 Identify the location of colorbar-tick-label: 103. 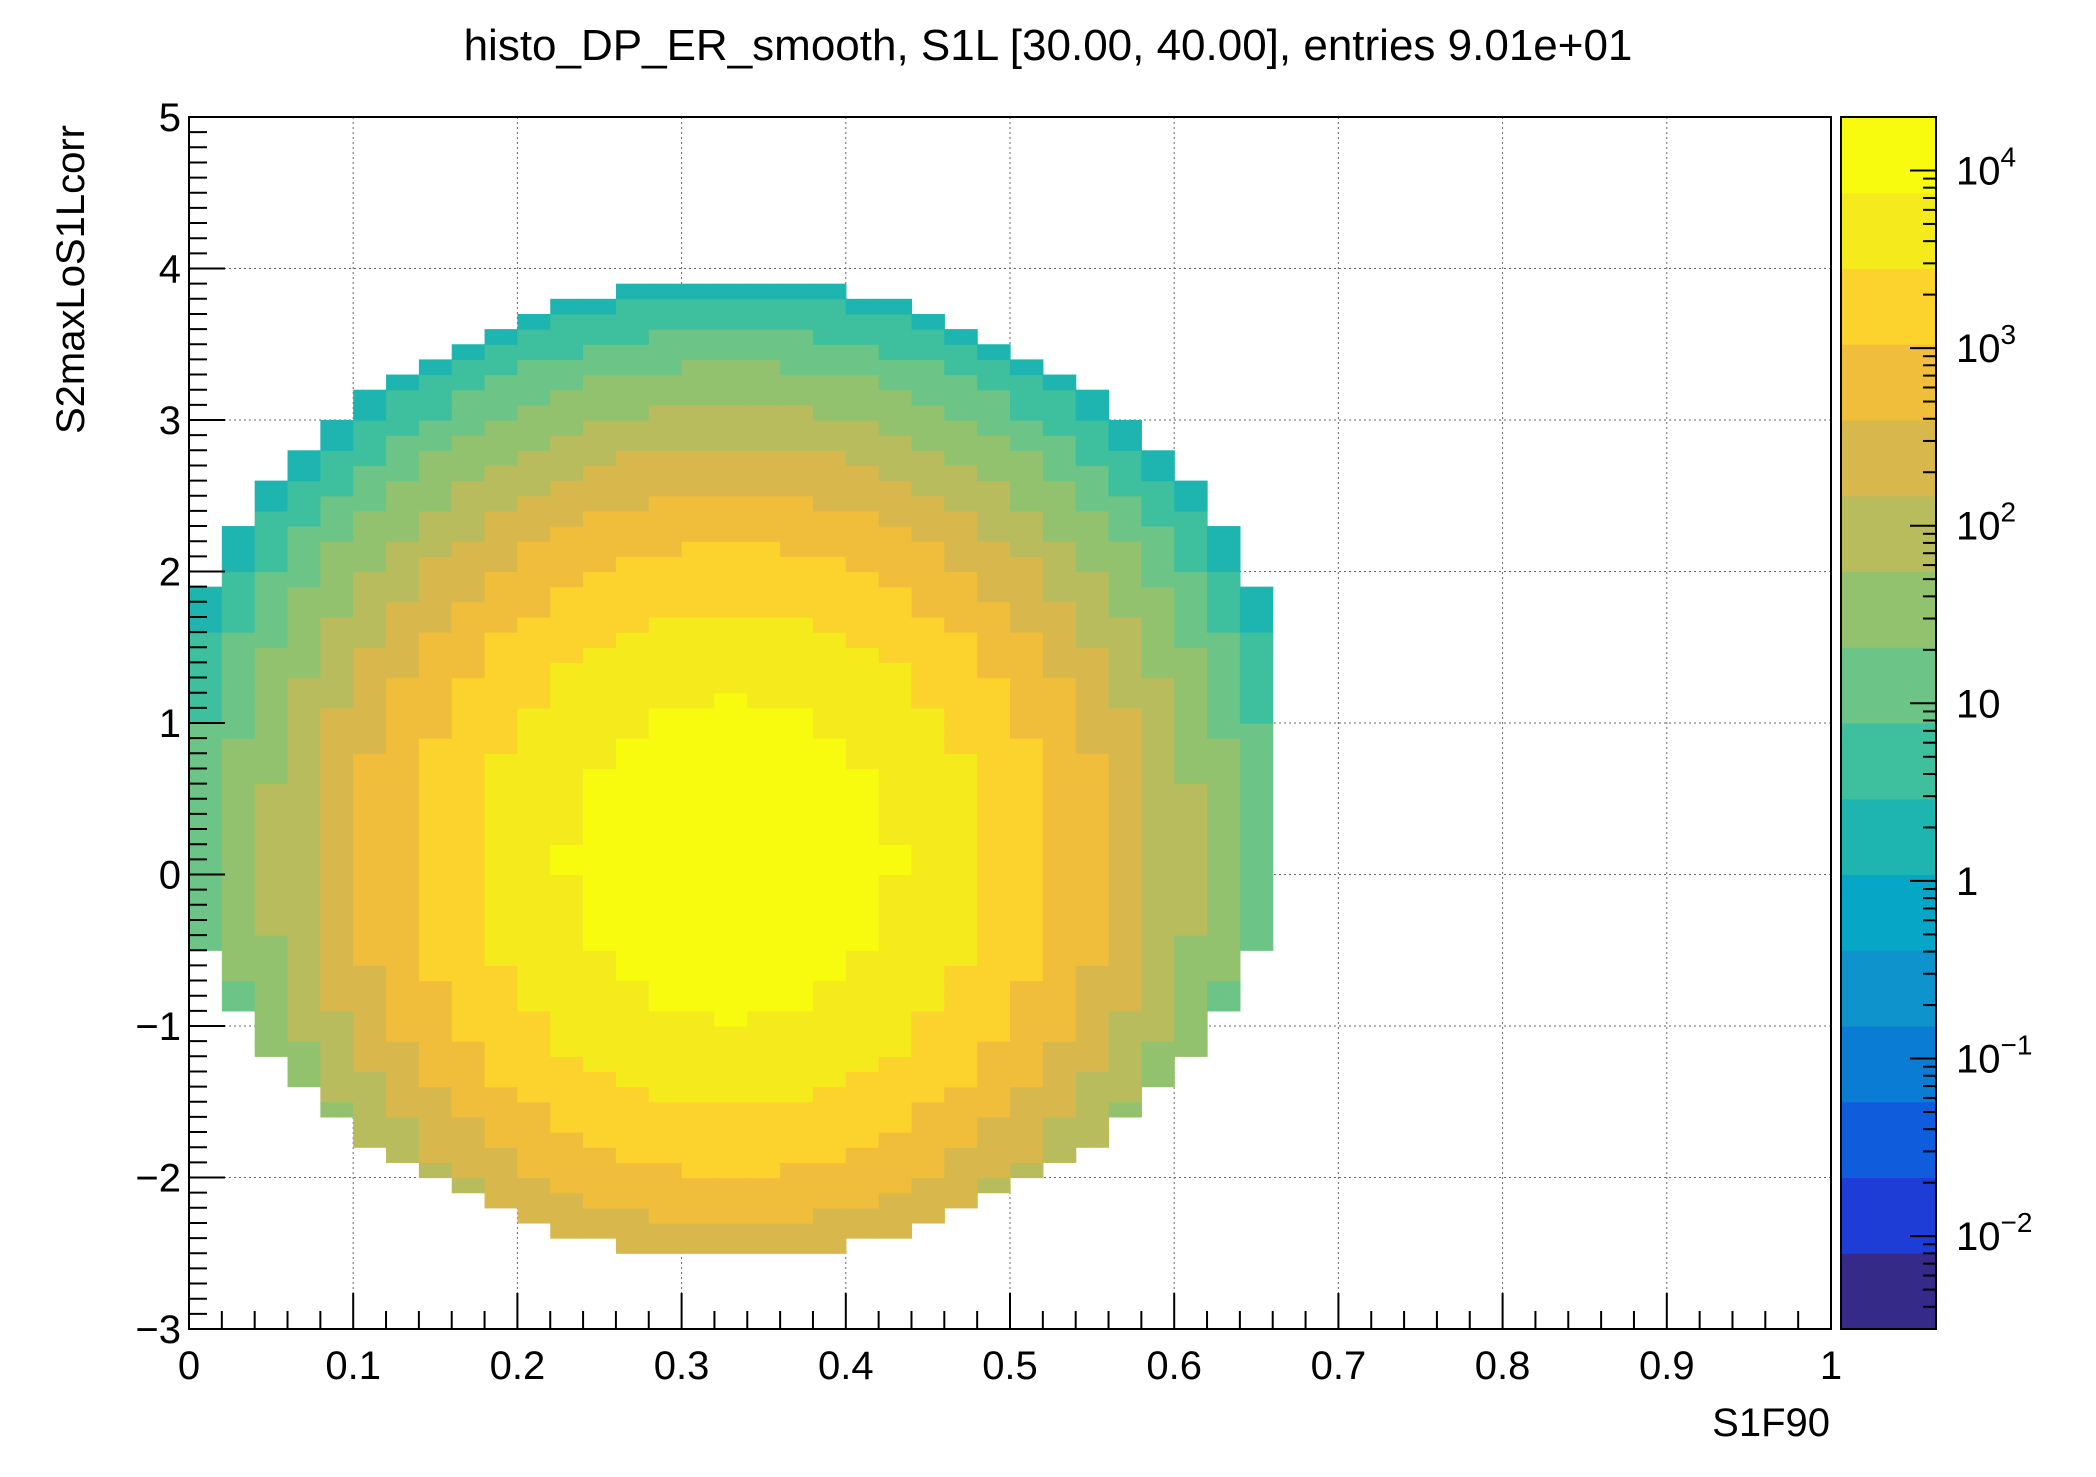
(1986, 345).